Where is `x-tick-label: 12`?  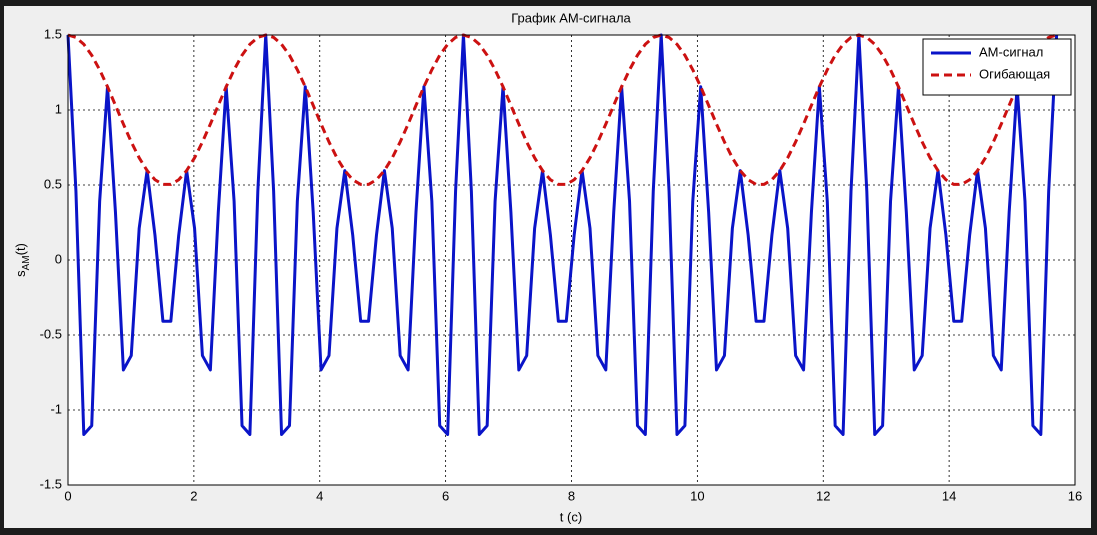
x-tick-label: 12 is located at coordinates (823, 495).